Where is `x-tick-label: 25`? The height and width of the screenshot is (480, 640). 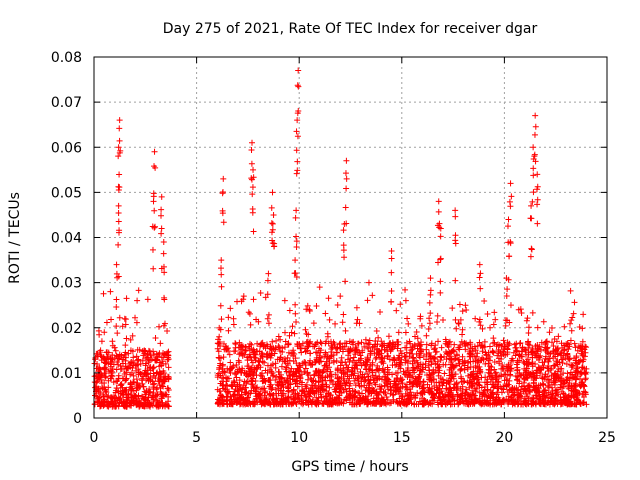 x-tick-label: 25 is located at coordinates (607, 438).